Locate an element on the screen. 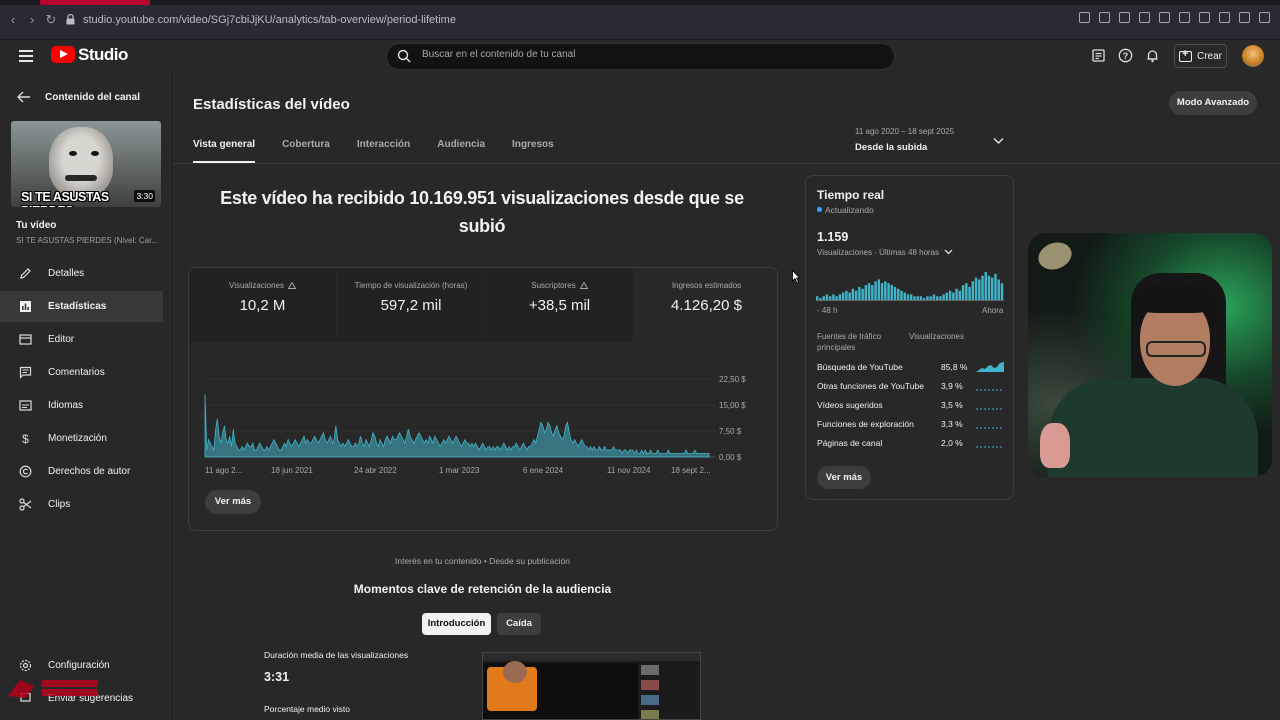  menu-icon is located at coordinates (1264, 17).